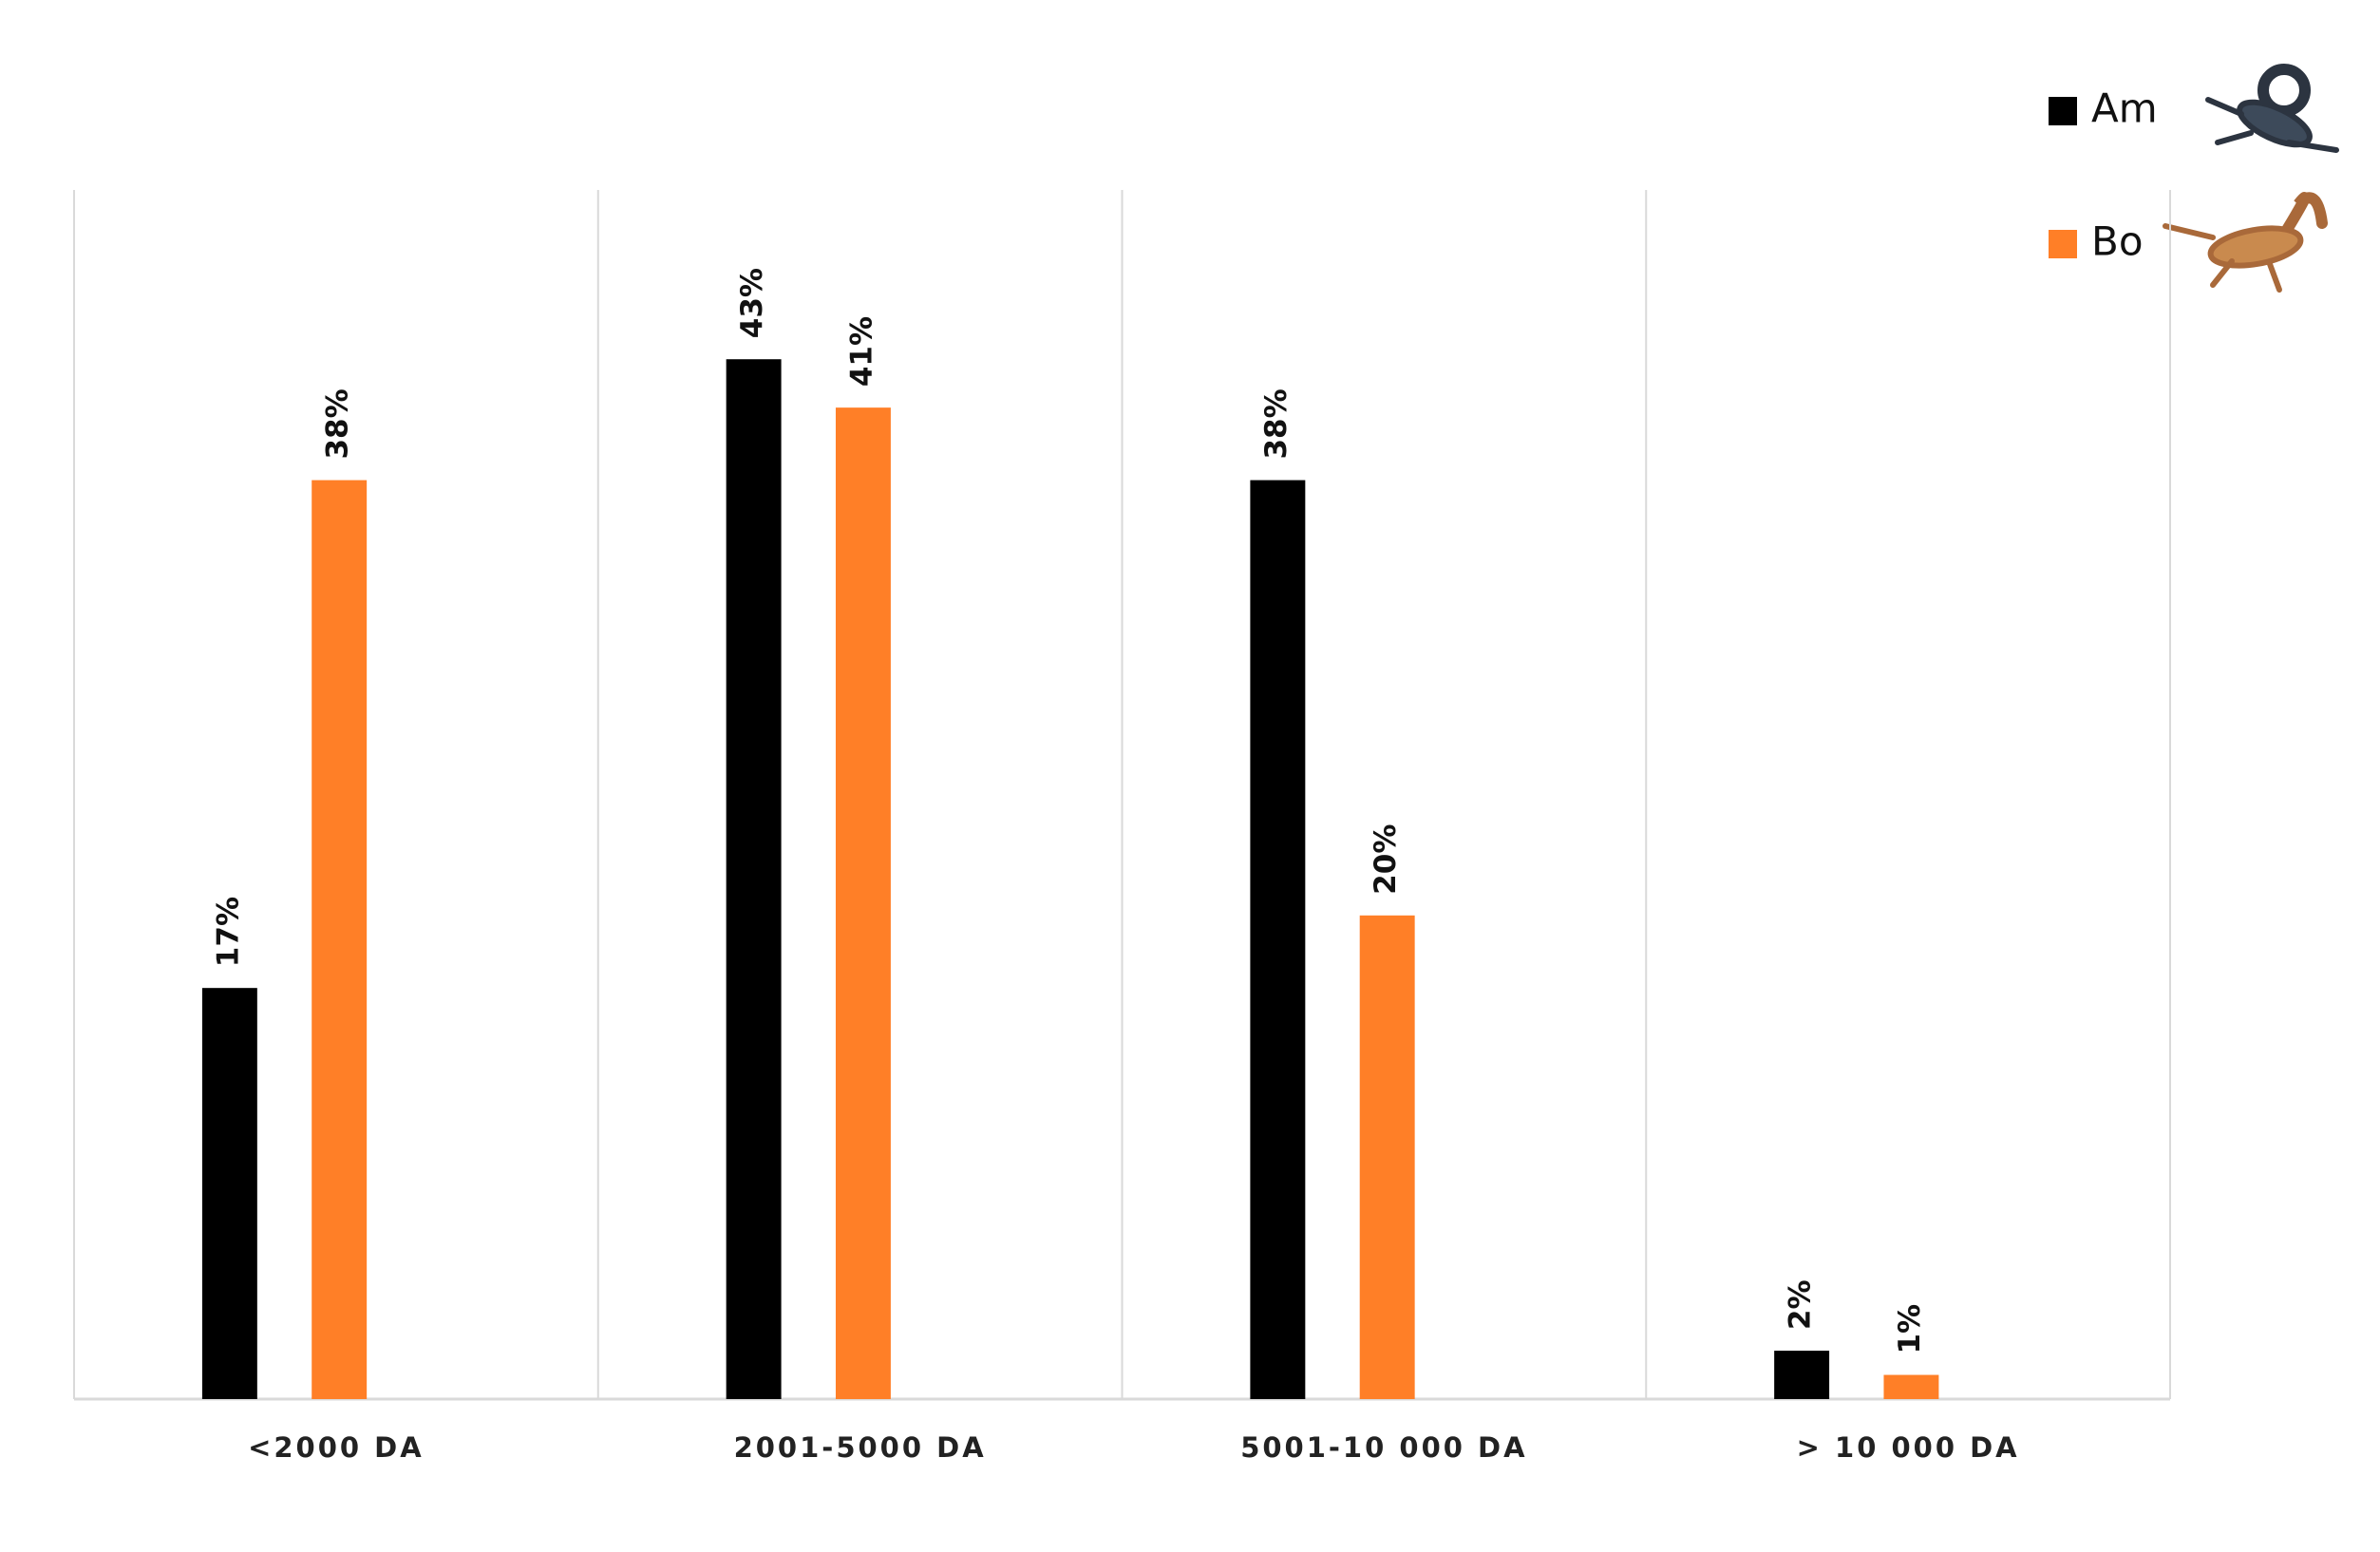 This screenshot has height=1552, width=2380. Describe the element at coordinates (2272, 108) in the screenshot. I see `scorpion-icon-am` at that location.